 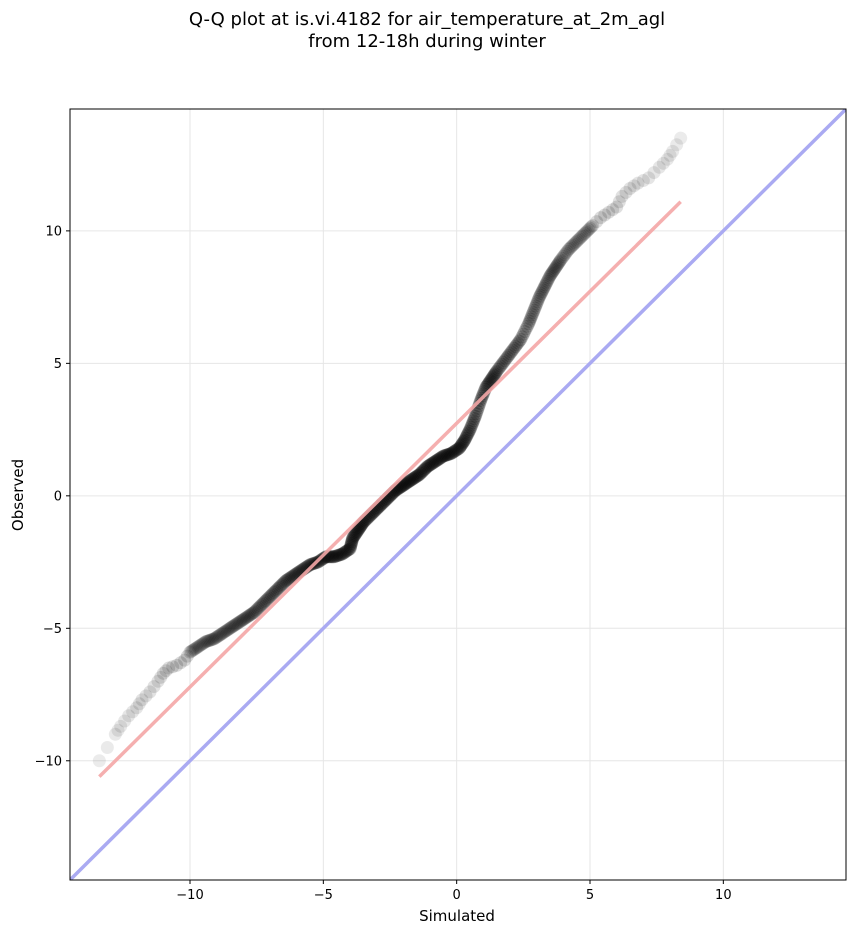 What do you see at coordinates (323, 895) in the screenshot?
I see `x-tick-label: −5` at bounding box center [323, 895].